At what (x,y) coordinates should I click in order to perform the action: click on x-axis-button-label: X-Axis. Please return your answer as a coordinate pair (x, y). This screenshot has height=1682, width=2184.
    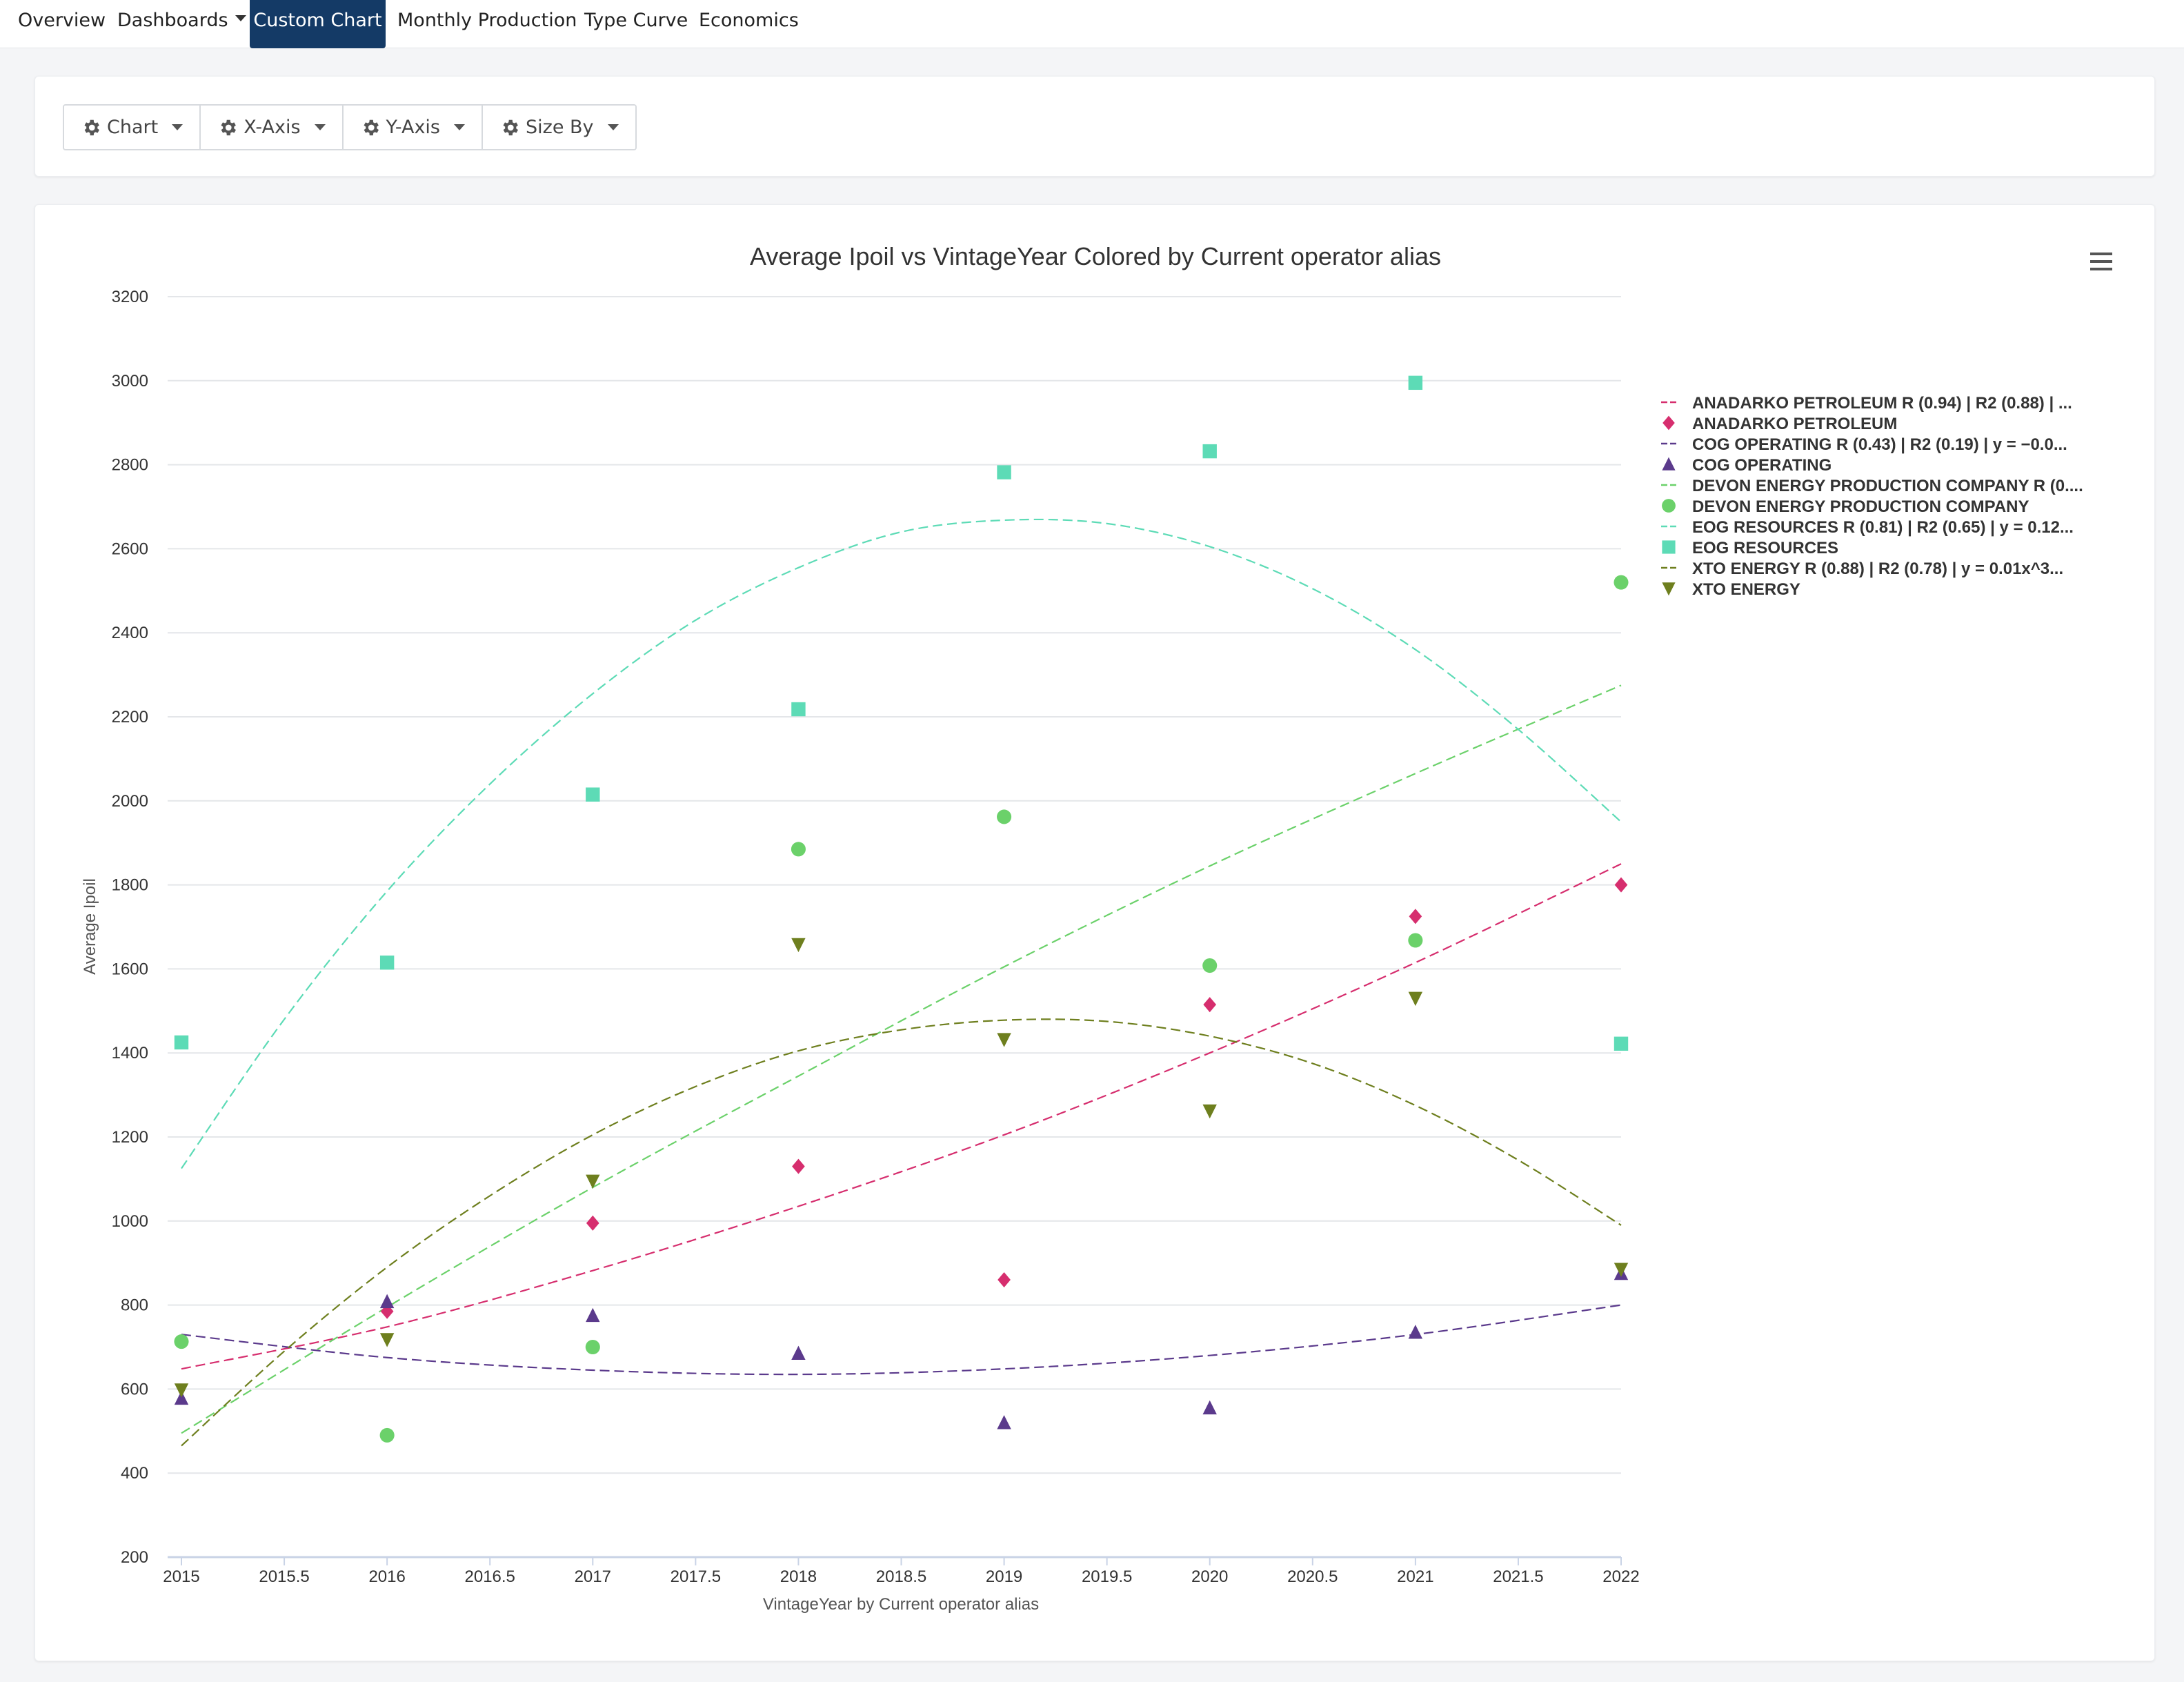
    Looking at the image, I should click on (272, 127).